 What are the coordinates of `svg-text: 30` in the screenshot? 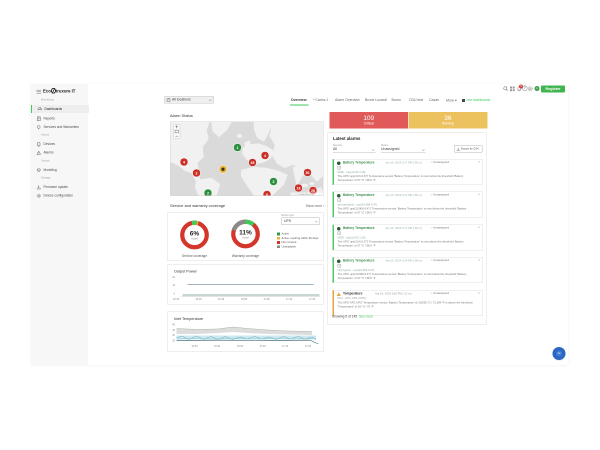 It's located at (308, 173).